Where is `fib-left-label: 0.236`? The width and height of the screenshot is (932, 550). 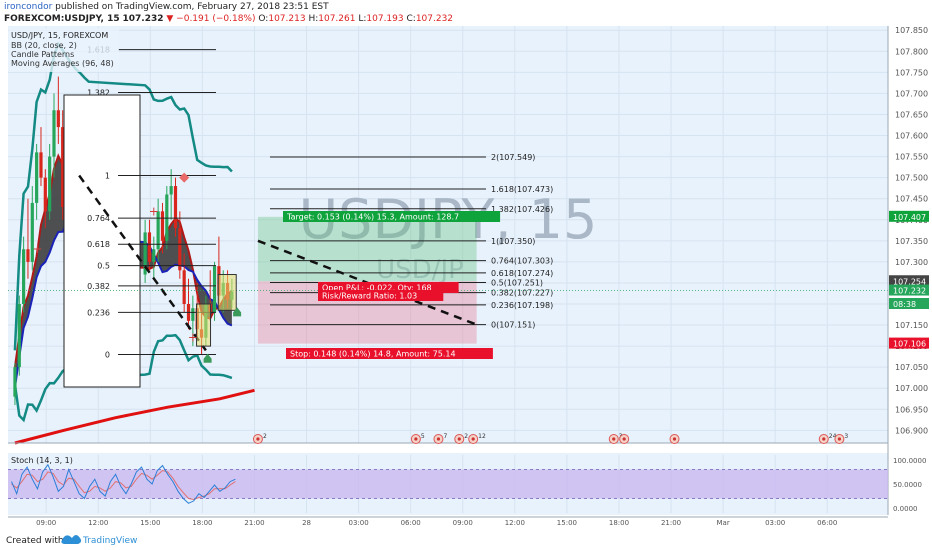 fib-left-label: 0.236 is located at coordinates (98, 312).